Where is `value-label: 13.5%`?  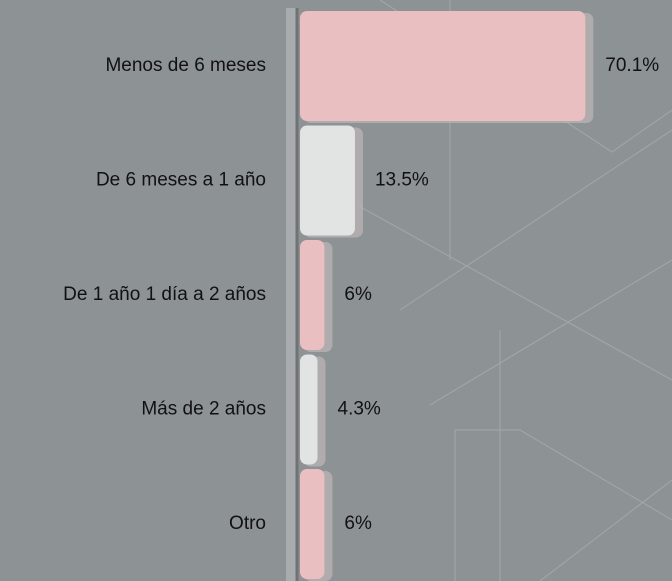 value-label: 13.5% is located at coordinates (402, 180).